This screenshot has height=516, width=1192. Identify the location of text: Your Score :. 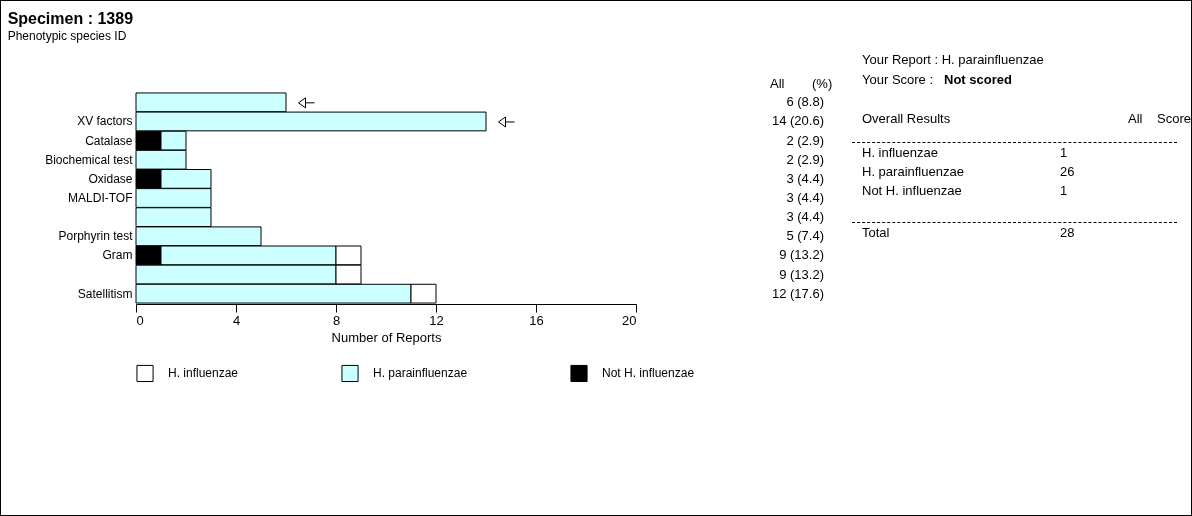
(898, 79).